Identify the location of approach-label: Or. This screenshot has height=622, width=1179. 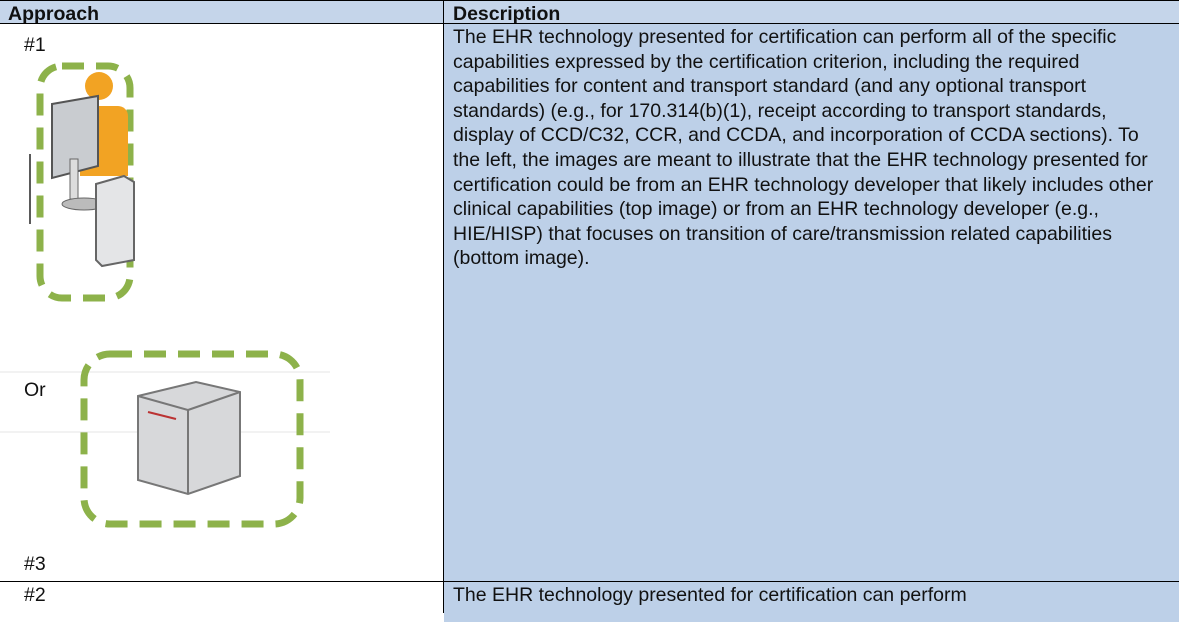
(35, 390).